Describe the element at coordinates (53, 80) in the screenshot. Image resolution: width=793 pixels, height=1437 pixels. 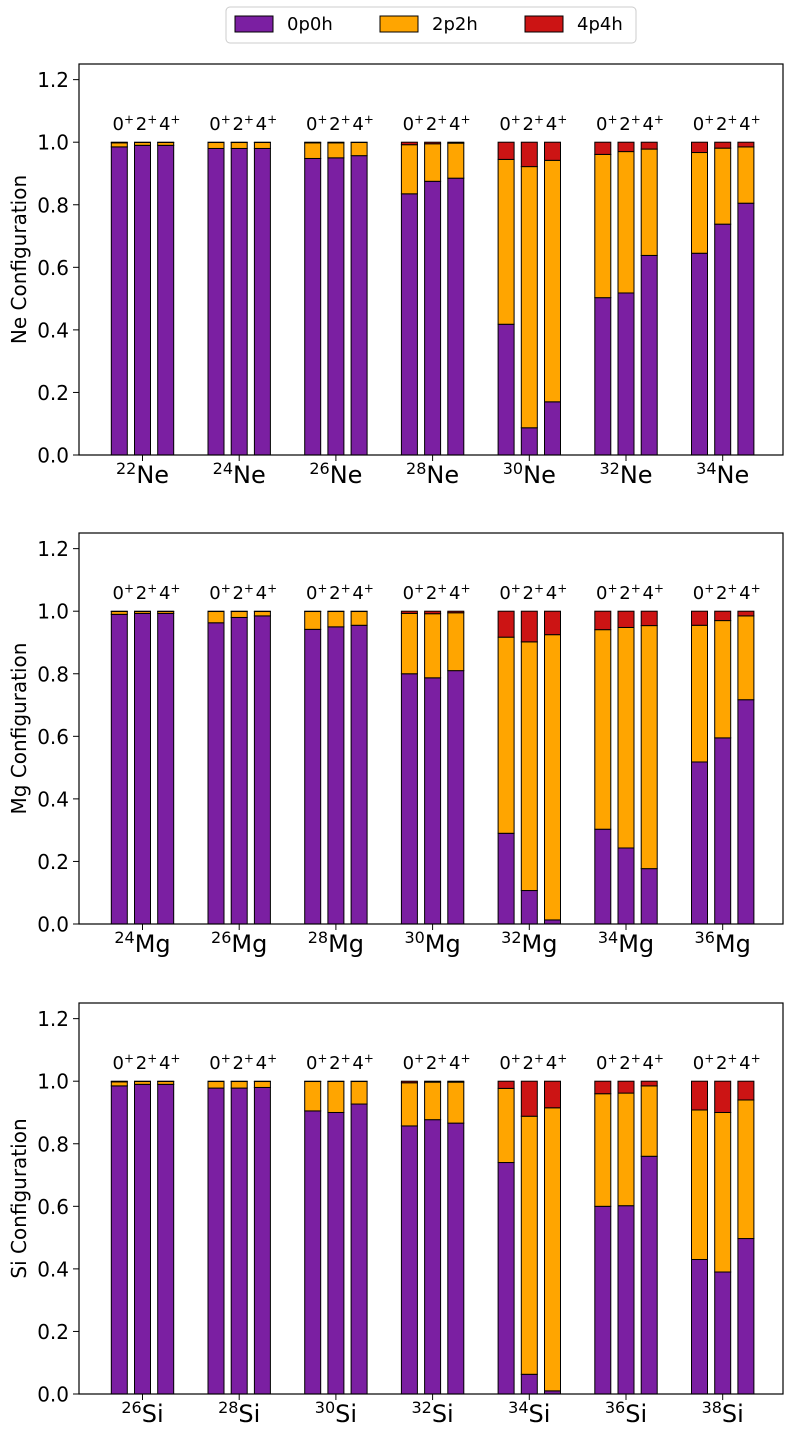
I see `y-tick-label: 1.2` at that location.